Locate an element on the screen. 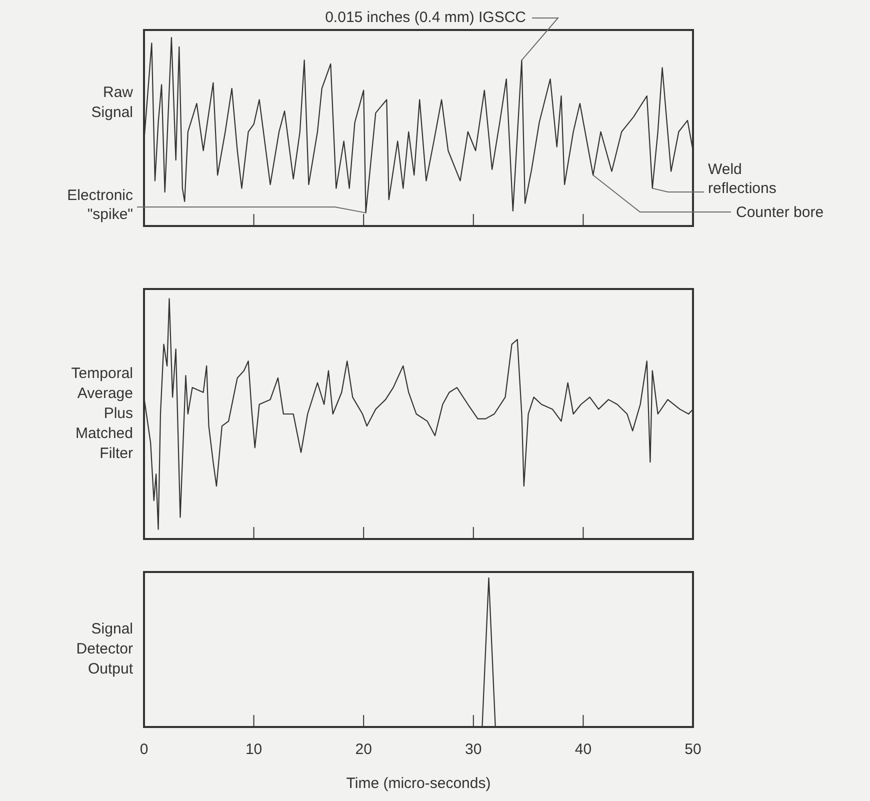 This screenshot has width=870, height=801. x-tick-label: 30 is located at coordinates (473, 749).